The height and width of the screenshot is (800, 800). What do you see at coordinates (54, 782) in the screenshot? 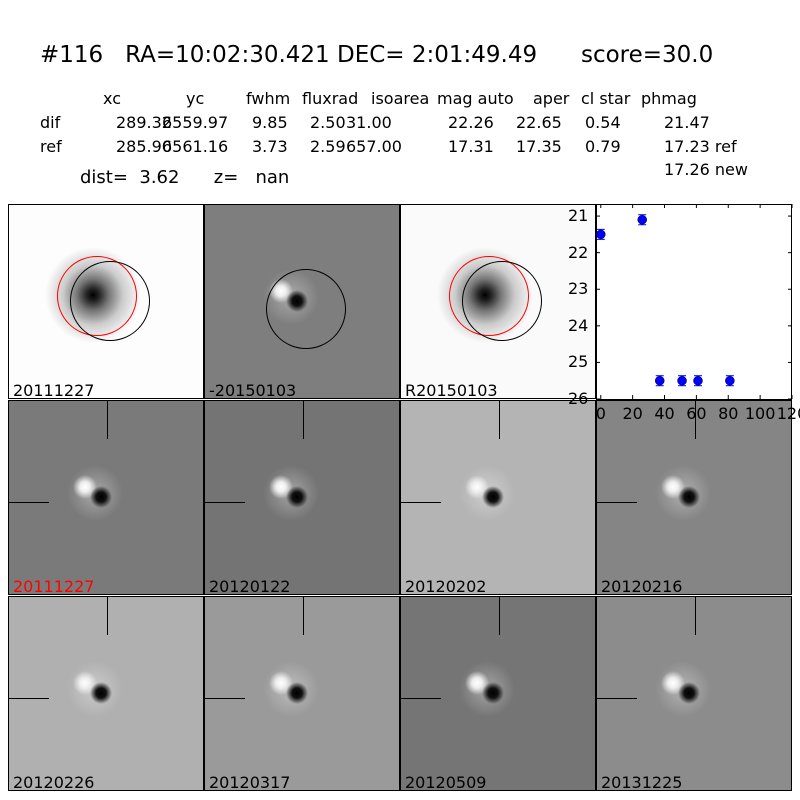
I see `stamp-date-label: 20120226` at bounding box center [54, 782].